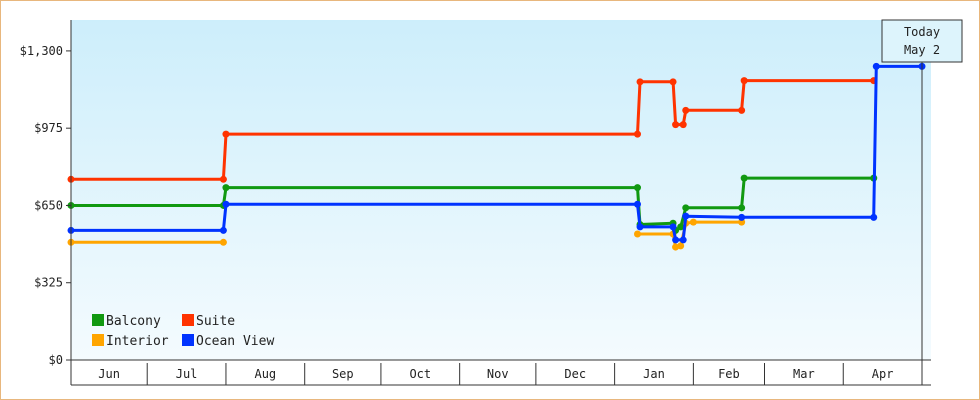 The width and height of the screenshot is (980, 400). I want to click on legend-swatch-ocean-view, so click(188, 340).